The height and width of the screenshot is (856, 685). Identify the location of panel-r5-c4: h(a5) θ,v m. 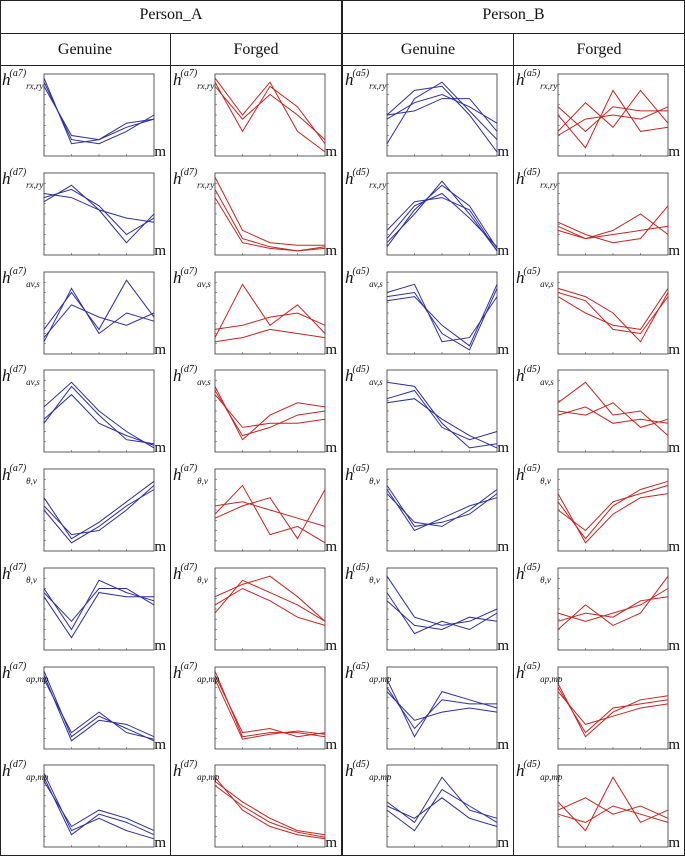
(599, 510).